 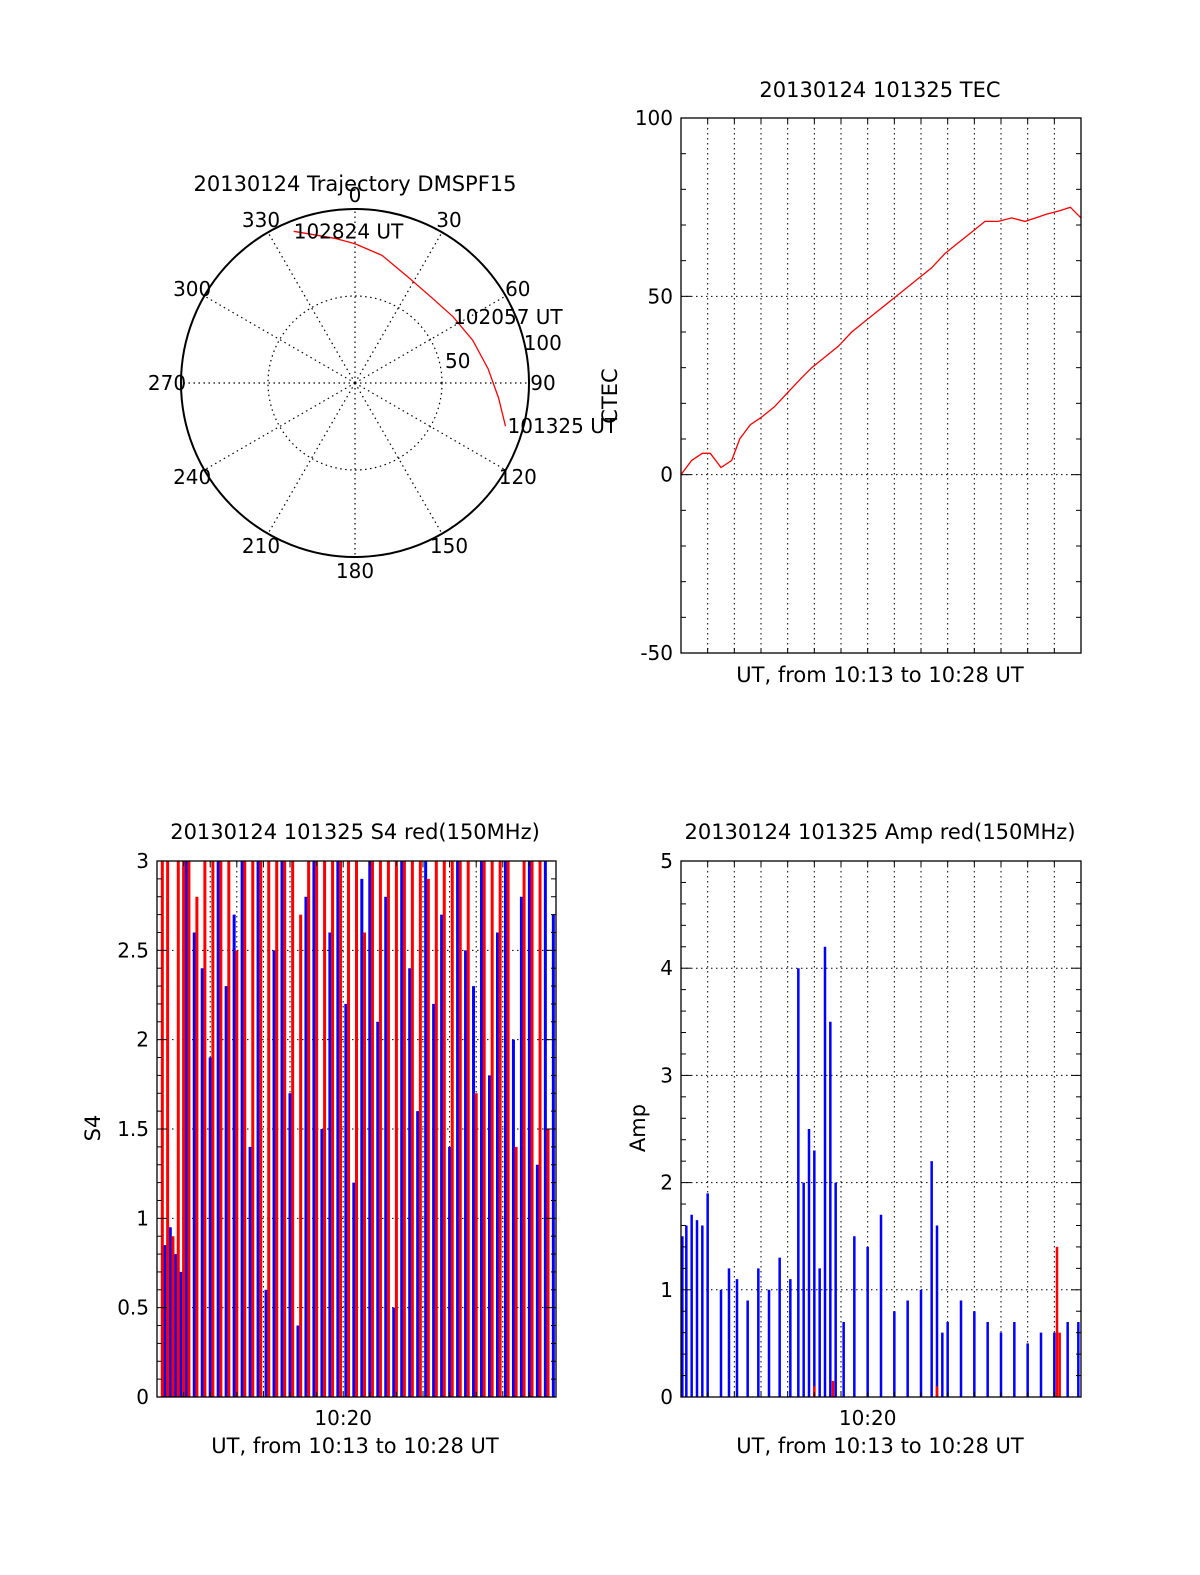 What do you see at coordinates (656, 653) in the screenshot?
I see `y-tick-label: -50` at bounding box center [656, 653].